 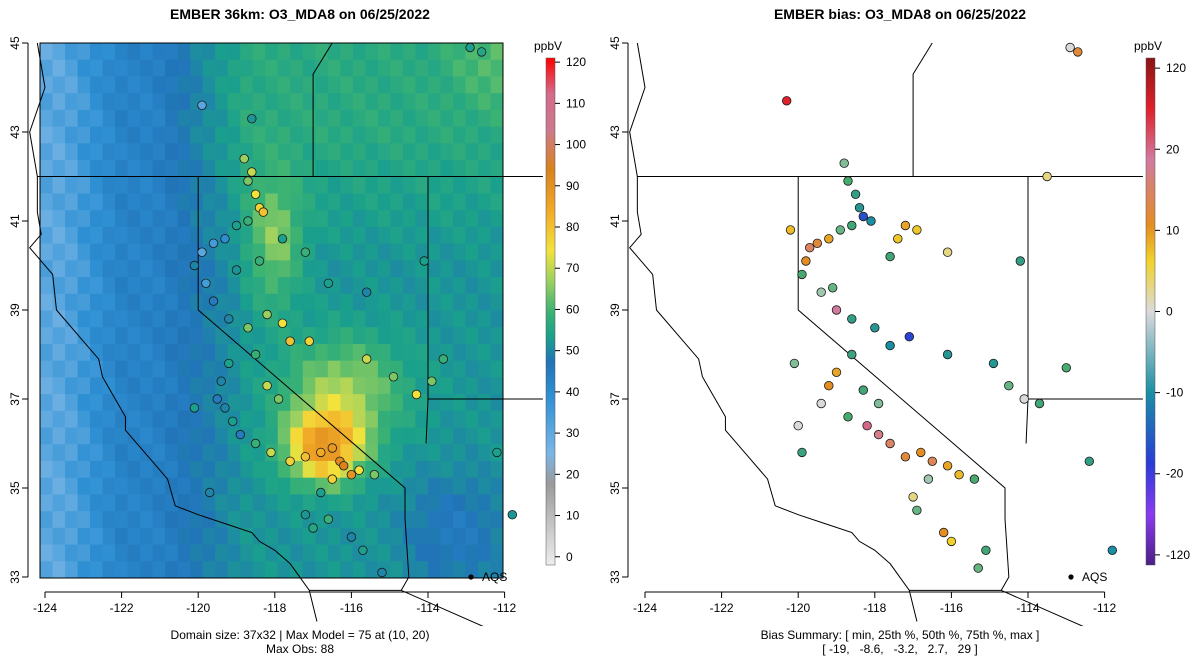 What do you see at coordinates (351, 608) in the screenshot?
I see `x-tick-label: -116` at bounding box center [351, 608].